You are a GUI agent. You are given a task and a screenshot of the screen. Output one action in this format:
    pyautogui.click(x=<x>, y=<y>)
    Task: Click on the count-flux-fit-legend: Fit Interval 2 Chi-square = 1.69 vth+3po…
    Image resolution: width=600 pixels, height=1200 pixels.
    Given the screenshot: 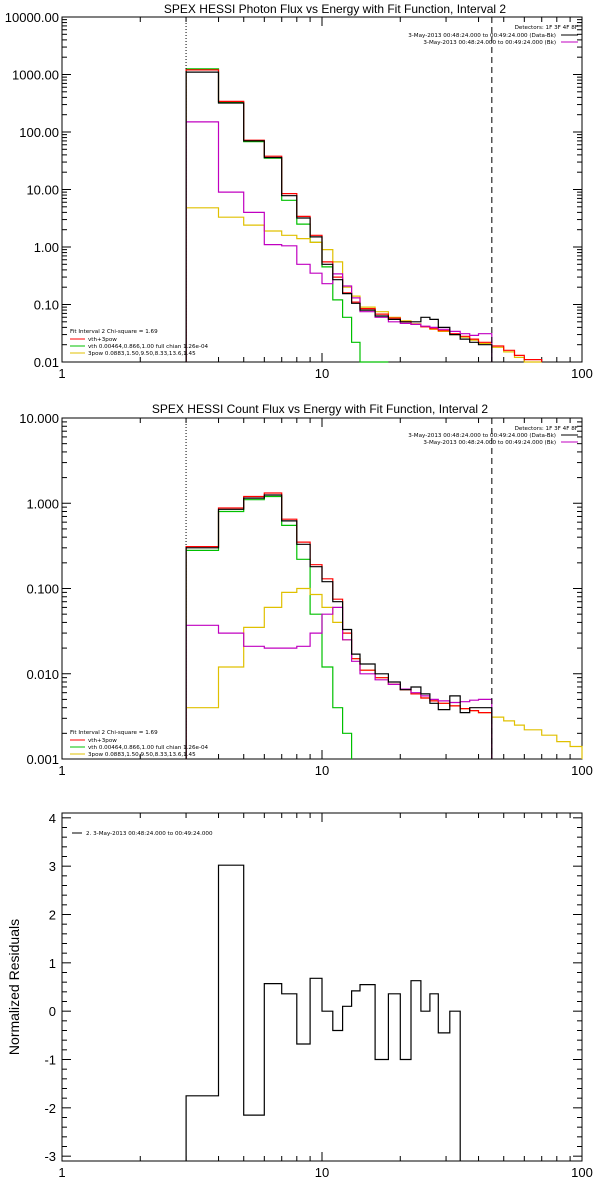 What is the action you would take?
    pyautogui.click(x=139, y=744)
    